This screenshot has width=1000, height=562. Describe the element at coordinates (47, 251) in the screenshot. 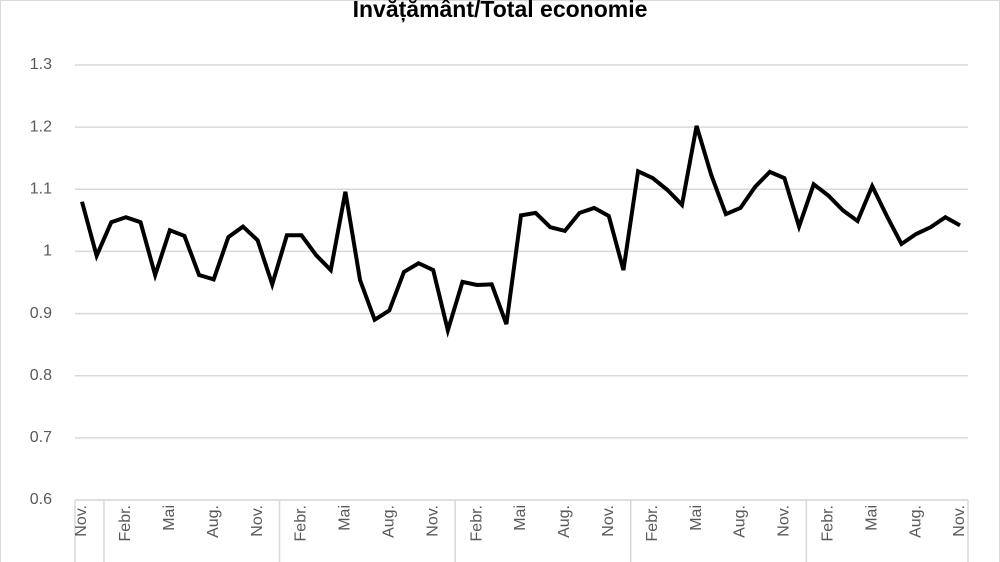

I see `y-tick-label: 1` at that location.